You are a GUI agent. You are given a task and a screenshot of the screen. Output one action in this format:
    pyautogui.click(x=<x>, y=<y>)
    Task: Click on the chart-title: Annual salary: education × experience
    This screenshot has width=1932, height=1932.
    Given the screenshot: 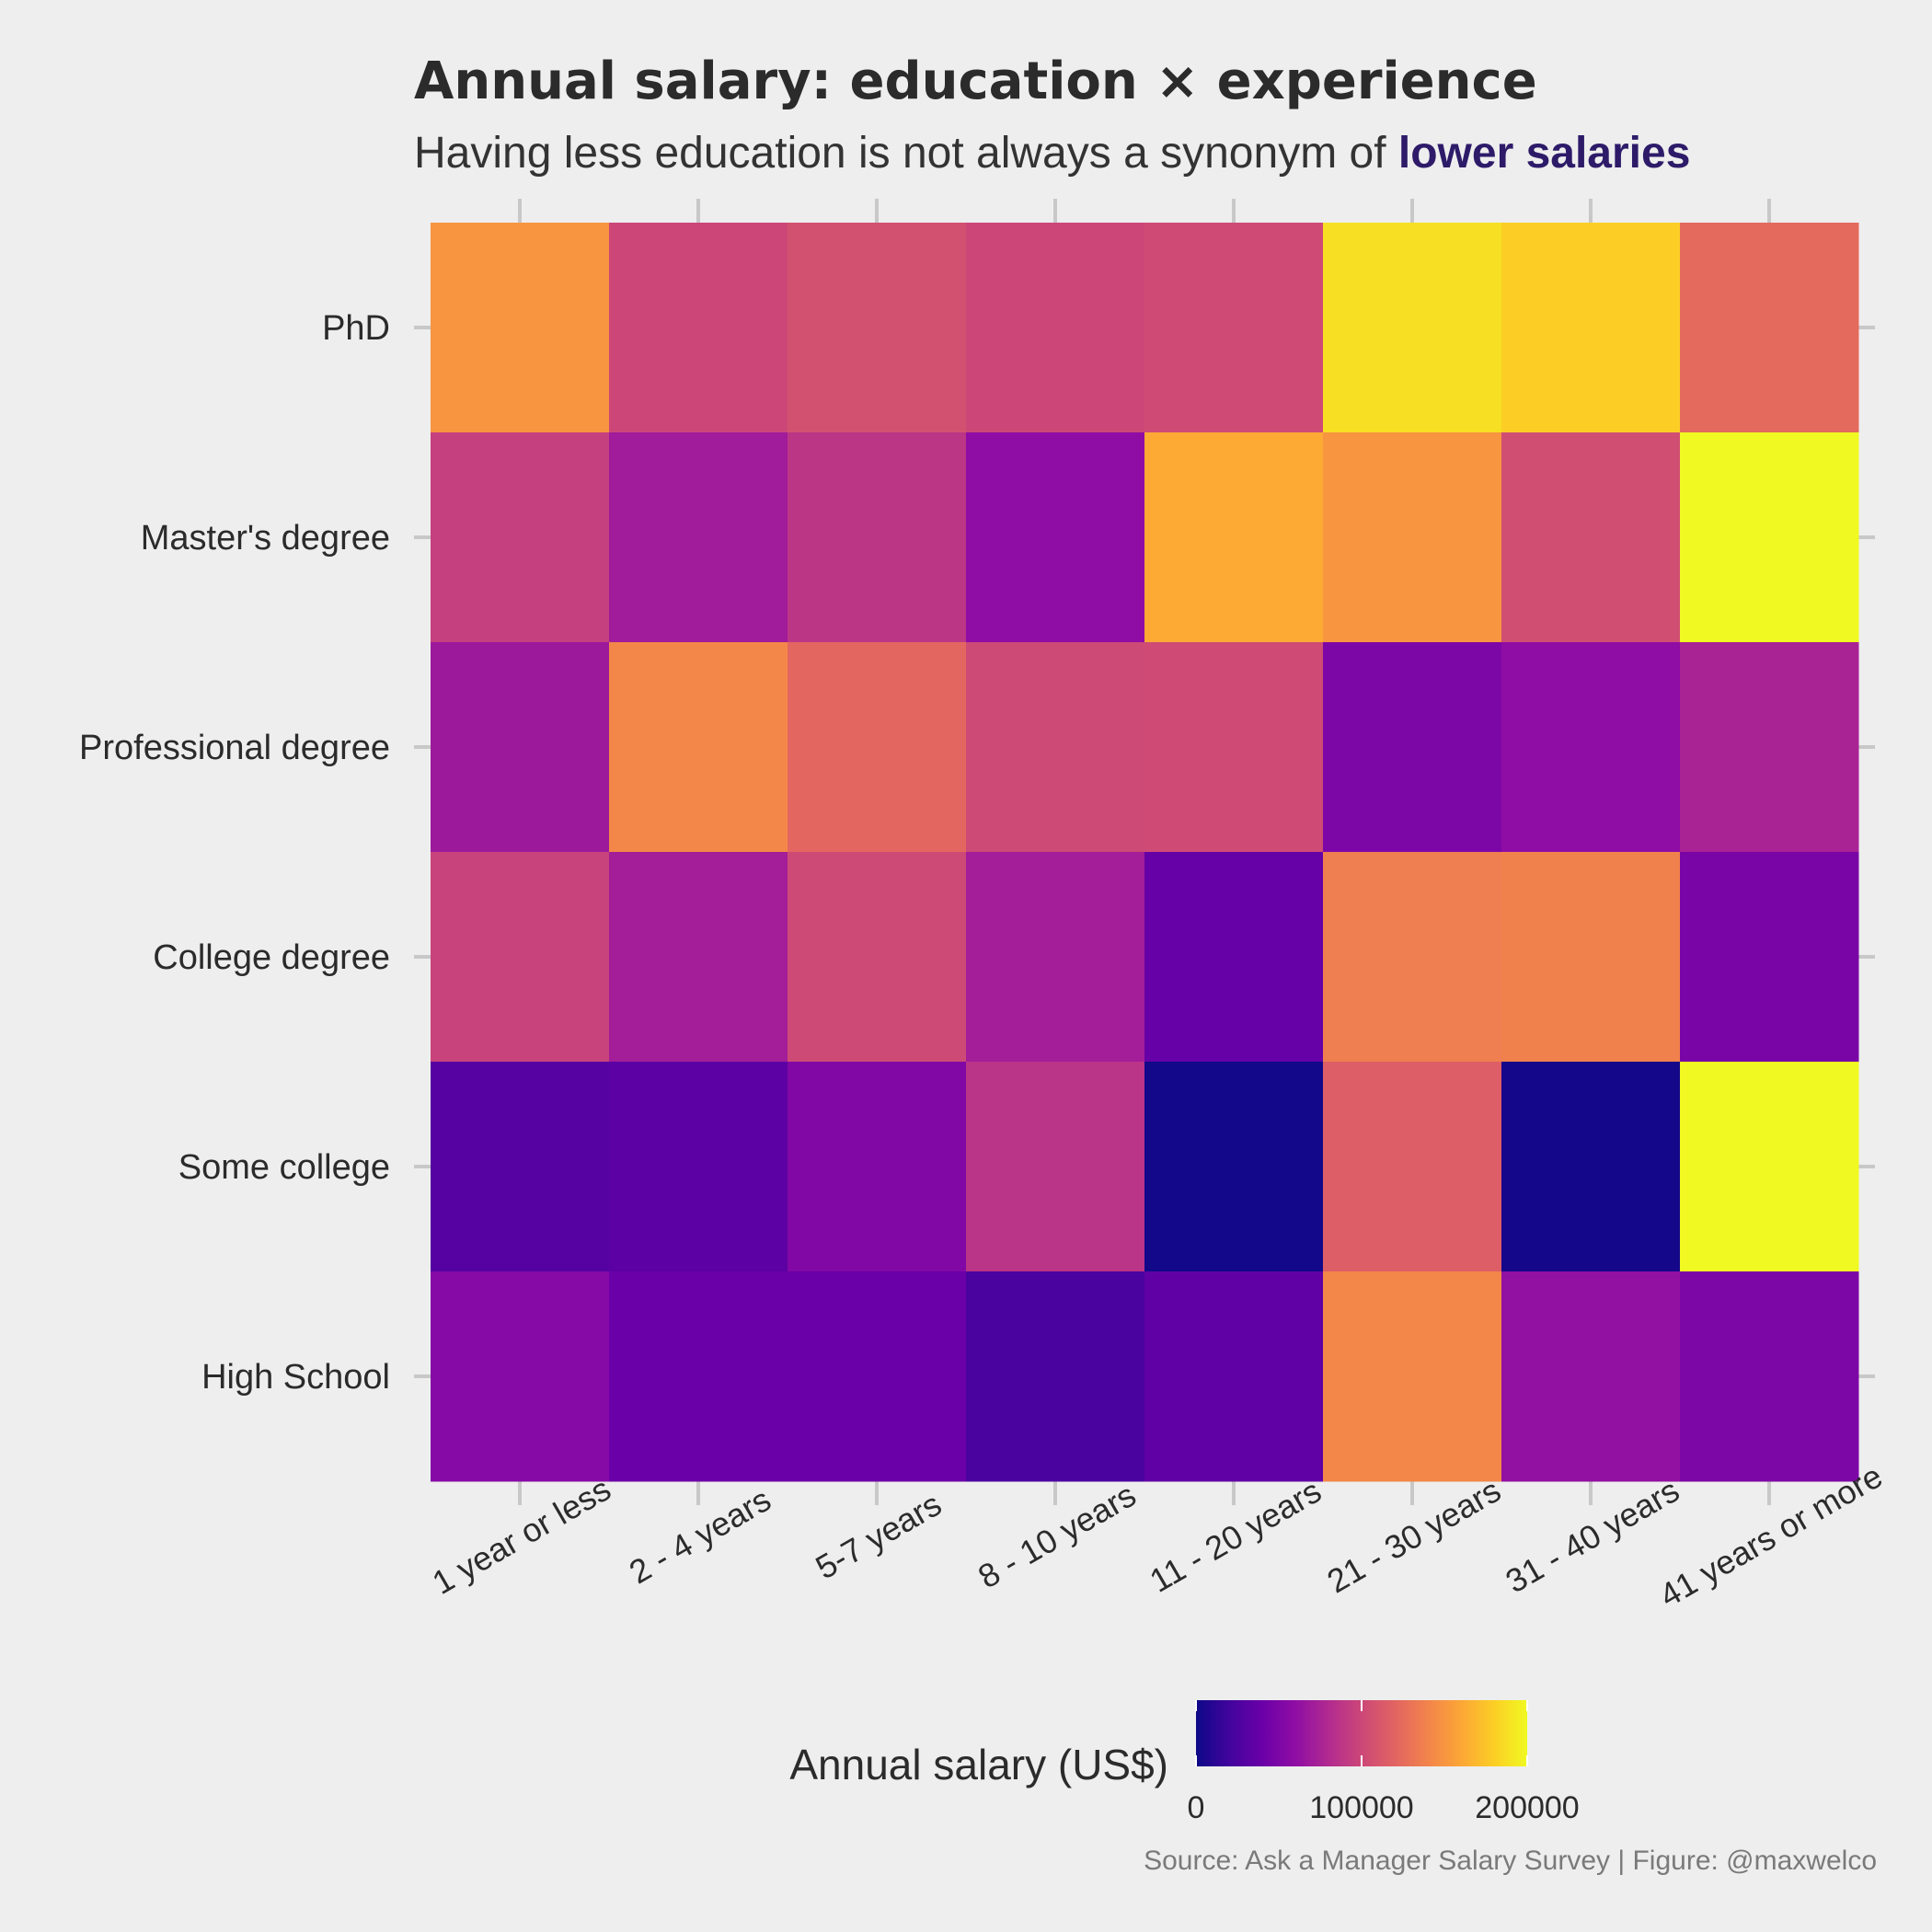 What is the action you would take?
    pyautogui.click(x=975, y=81)
    